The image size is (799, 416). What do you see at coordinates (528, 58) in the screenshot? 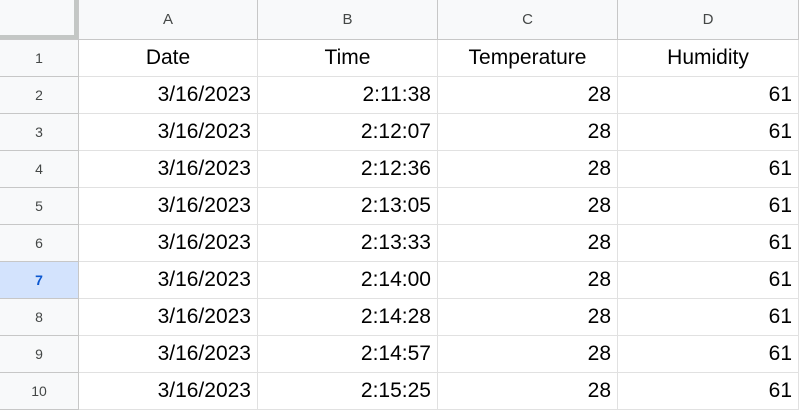
I see `cell-temperature-header: Temperature` at bounding box center [528, 58].